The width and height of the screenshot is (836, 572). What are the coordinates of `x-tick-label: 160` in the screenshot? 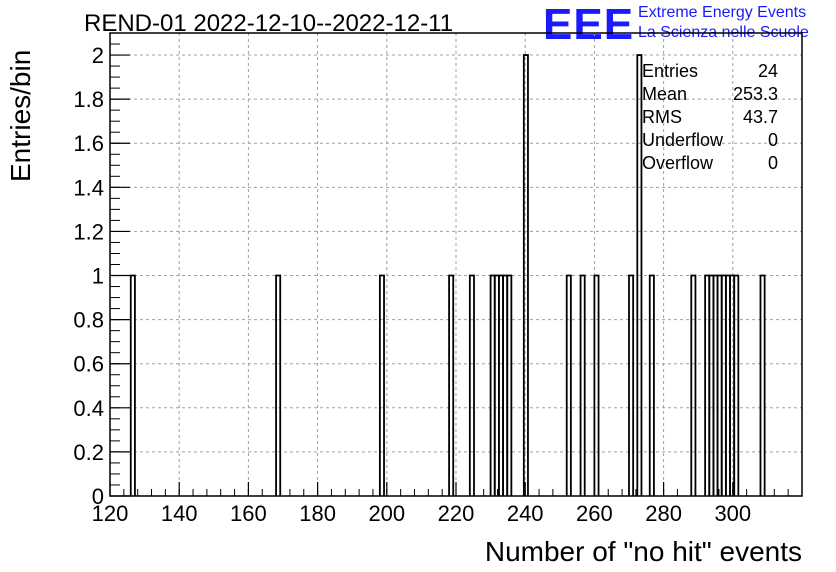 It's located at (248, 513).